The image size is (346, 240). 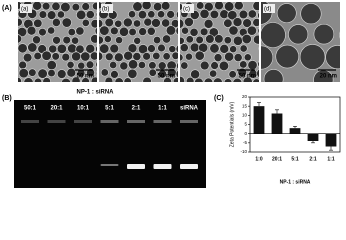 I want to click on x-tick-label: 1:0, so click(x=258, y=159).